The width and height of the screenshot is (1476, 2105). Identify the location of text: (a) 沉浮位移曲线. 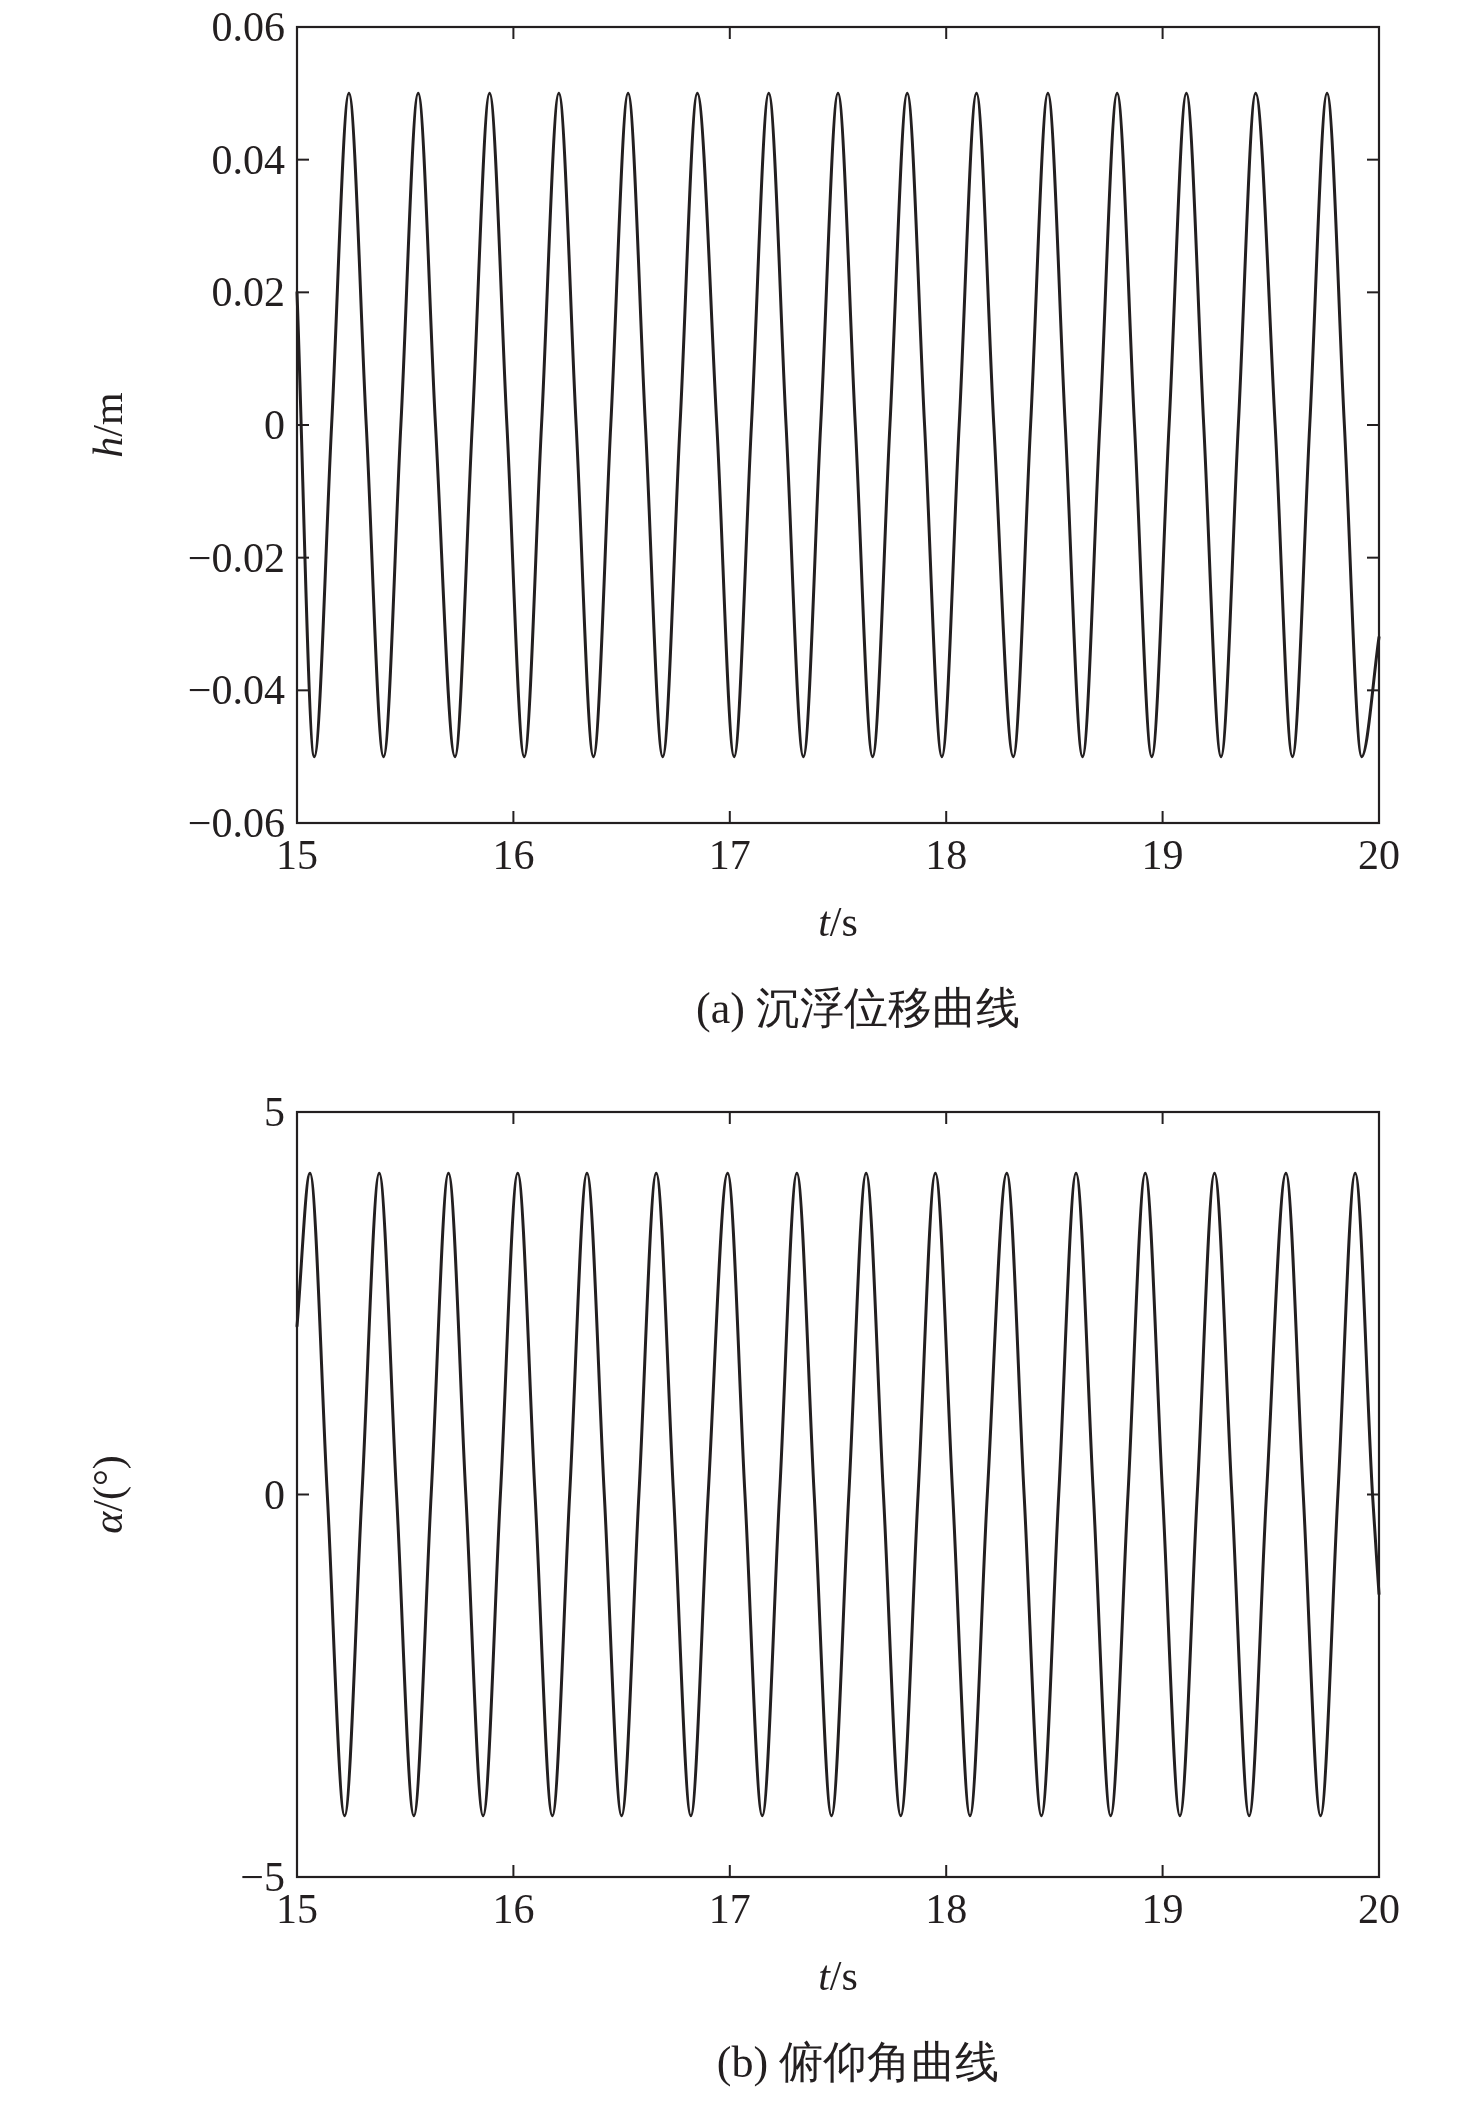
(858, 1008).